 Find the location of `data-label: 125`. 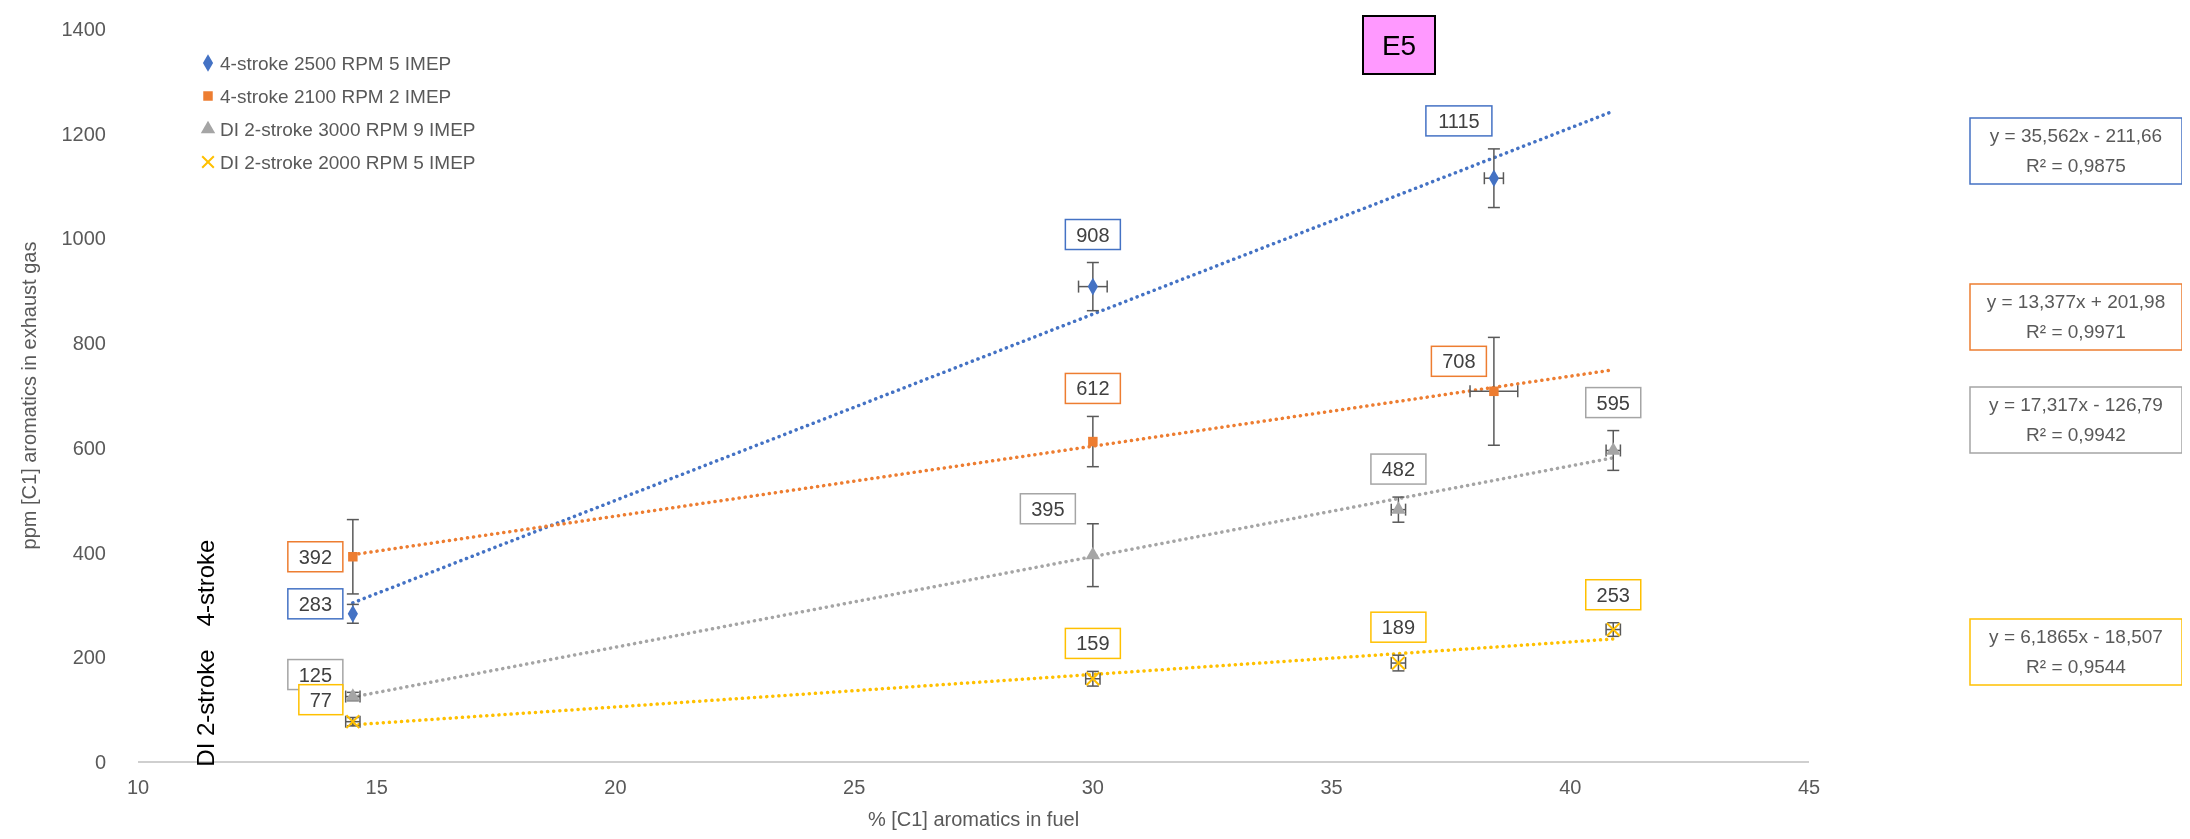

data-label: 125 is located at coordinates (315, 674).